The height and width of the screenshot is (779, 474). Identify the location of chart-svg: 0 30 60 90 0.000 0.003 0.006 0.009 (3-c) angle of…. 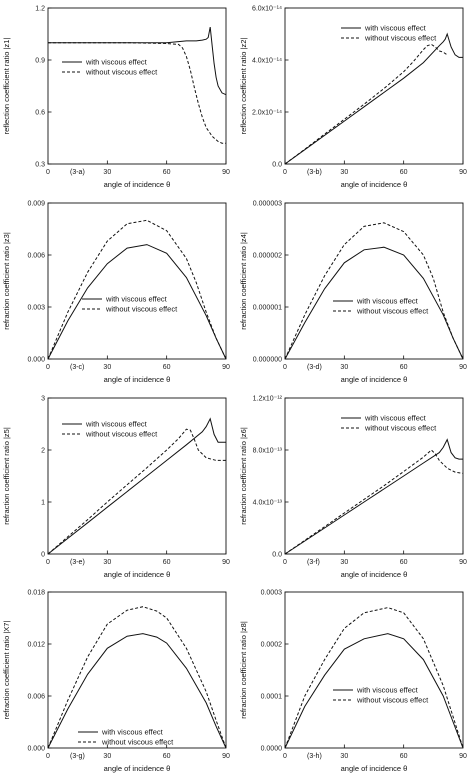
(116, 292).